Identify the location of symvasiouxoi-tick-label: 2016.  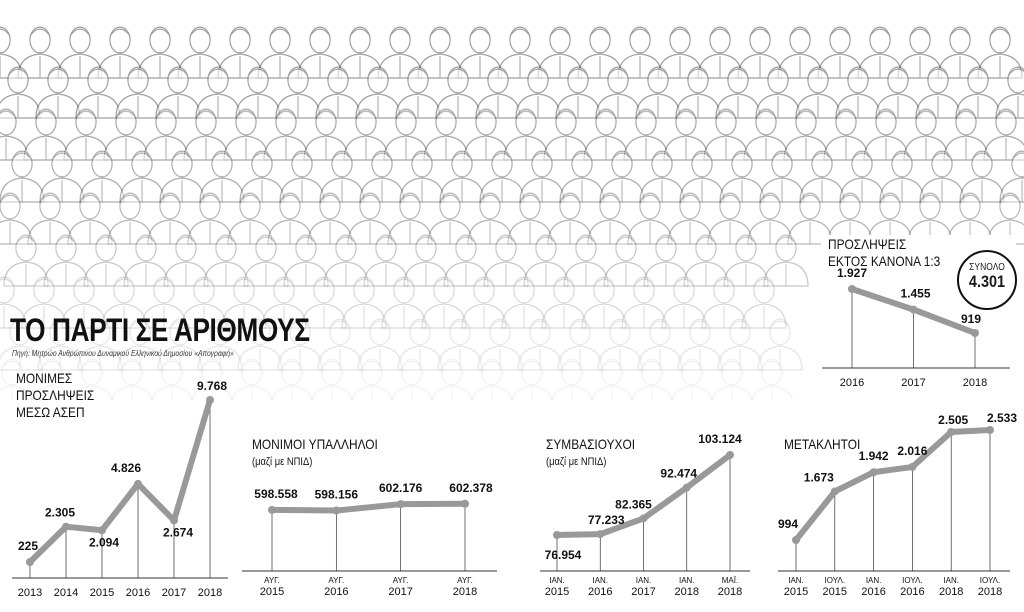
(600, 592).